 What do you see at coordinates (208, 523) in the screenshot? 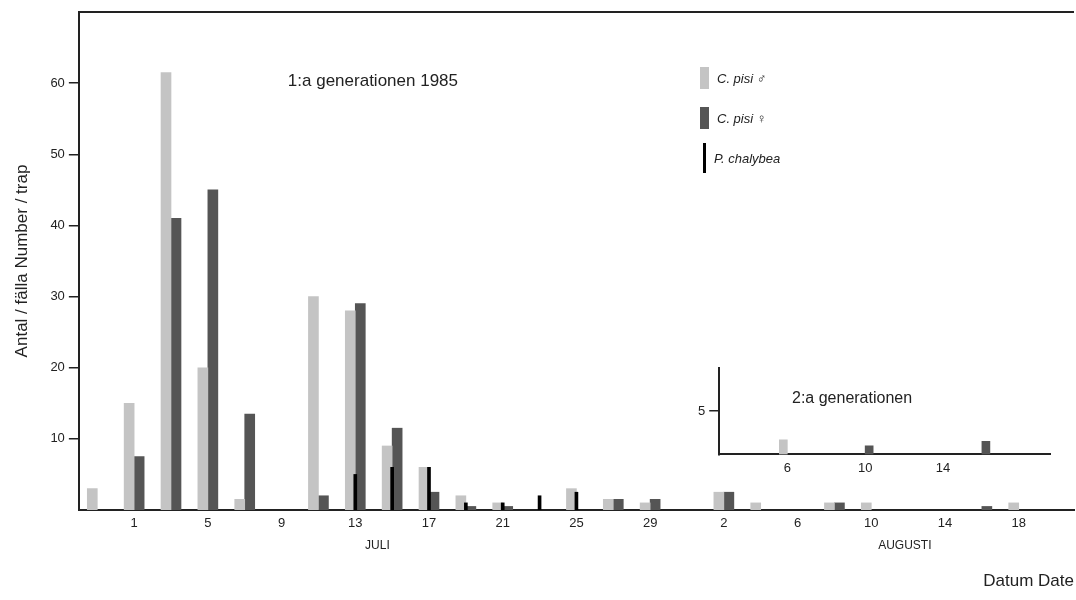
I see `x-tick-label: 5` at bounding box center [208, 523].